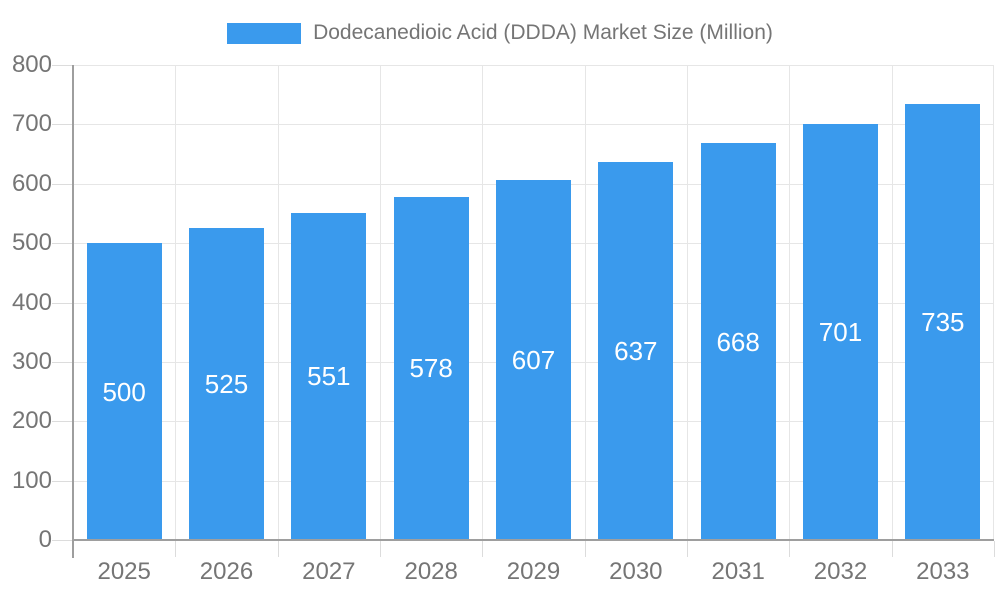 The image size is (1000, 600). I want to click on bar-value-label-2033: 735, so click(943, 321).